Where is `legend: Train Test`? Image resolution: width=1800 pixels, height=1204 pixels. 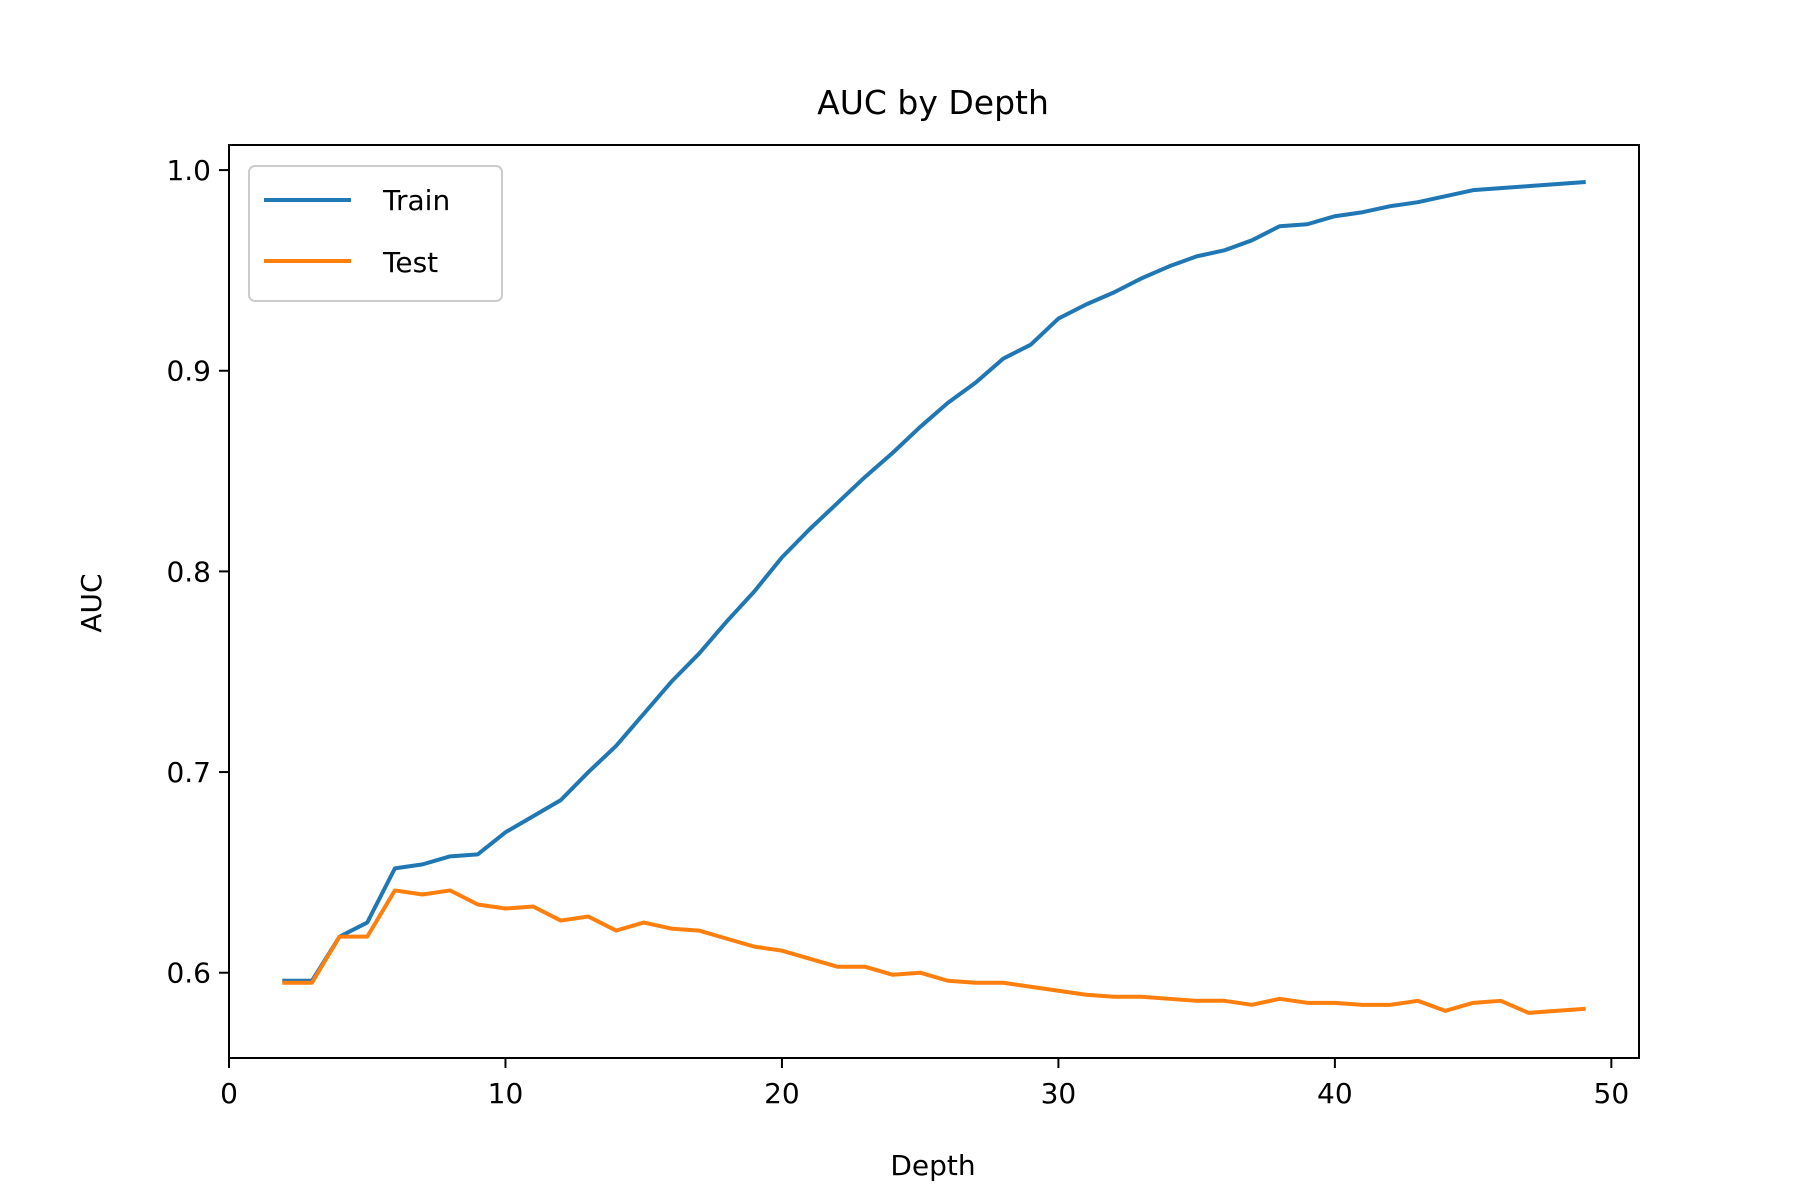 legend: Train Test is located at coordinates (375, 233).